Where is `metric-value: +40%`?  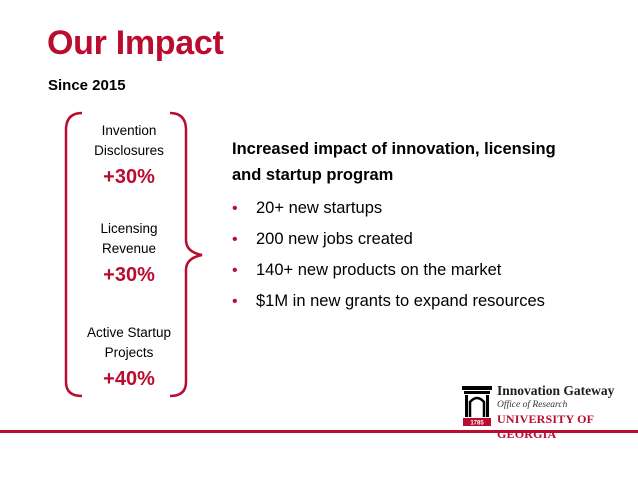
metric-value: +40% is located at coordinates (129, 379).